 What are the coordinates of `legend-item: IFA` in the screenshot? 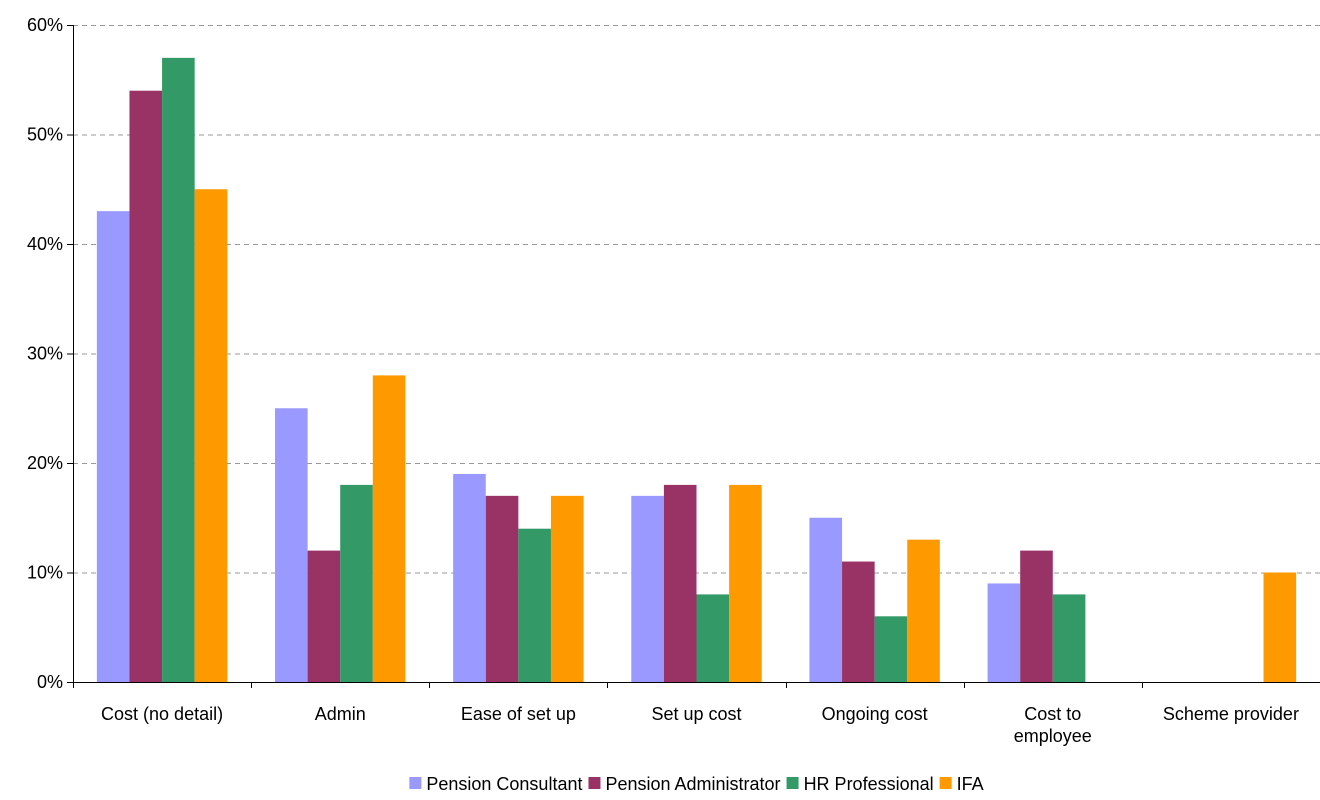 It's located at (961, 784).